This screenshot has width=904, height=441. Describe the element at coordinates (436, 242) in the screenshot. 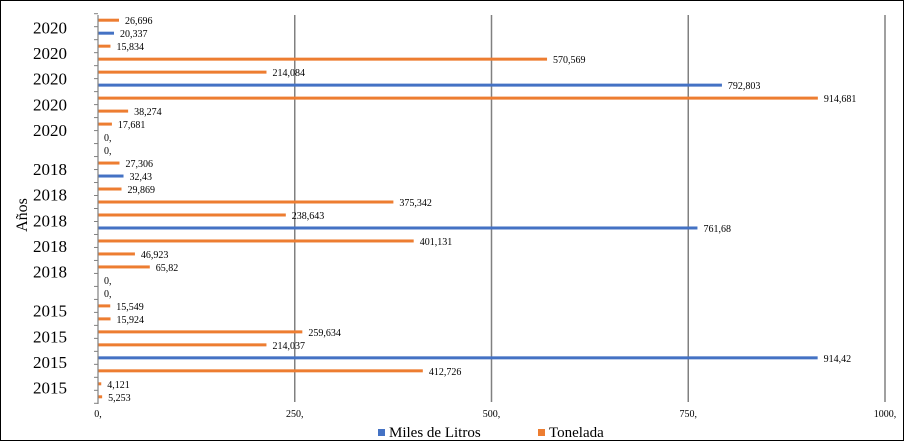

I see `data-label: 401,131` at that location.